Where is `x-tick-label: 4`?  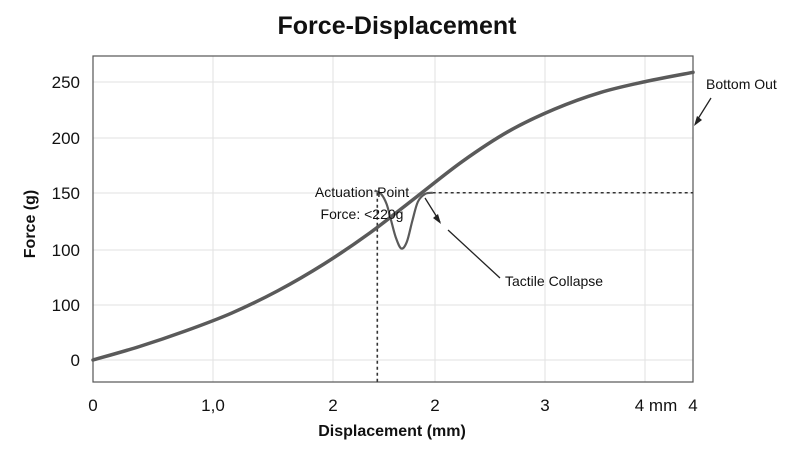 x-tick-label: 4 is located at coordinates (692, 405).